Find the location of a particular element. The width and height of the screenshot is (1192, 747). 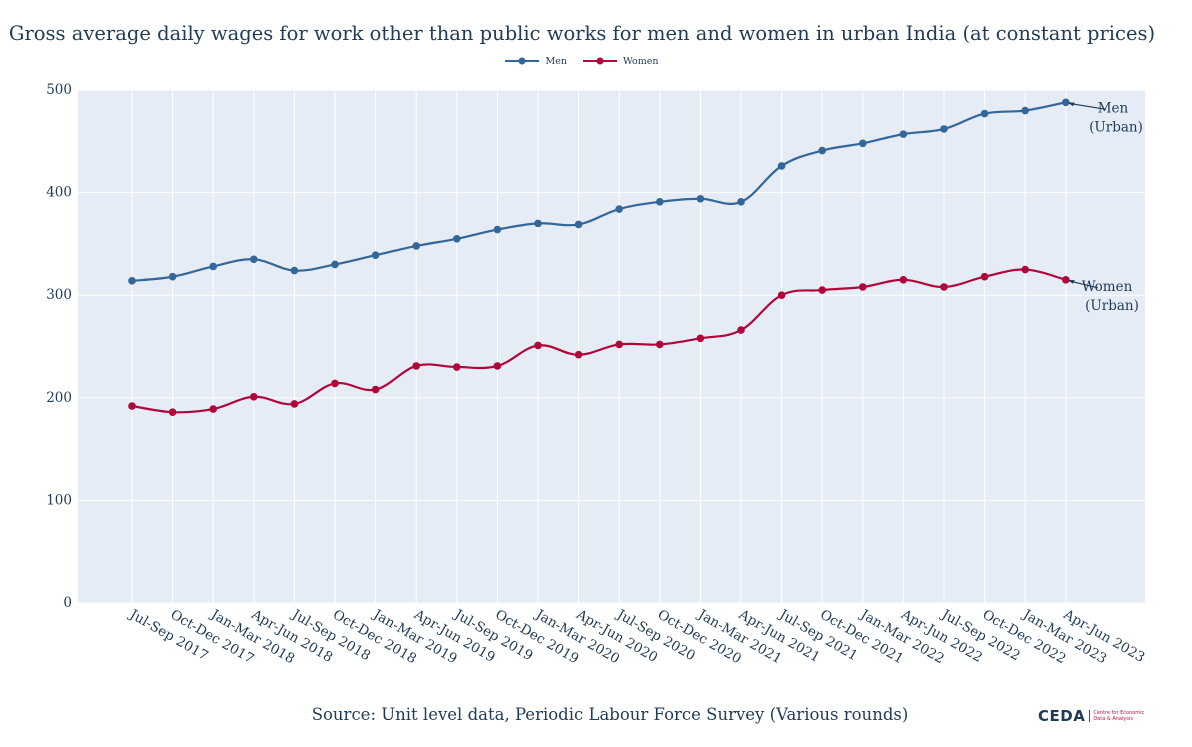

y-tick-label: 500 is located at coordinates (59, 90).